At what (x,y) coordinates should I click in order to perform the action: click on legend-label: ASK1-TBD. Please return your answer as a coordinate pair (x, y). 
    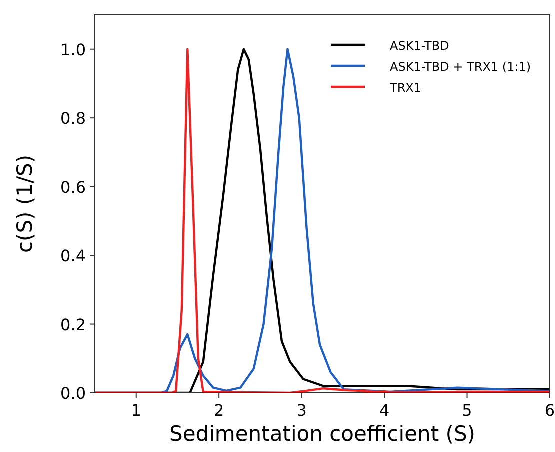
    Looking at the image, I should click on (420, 46).